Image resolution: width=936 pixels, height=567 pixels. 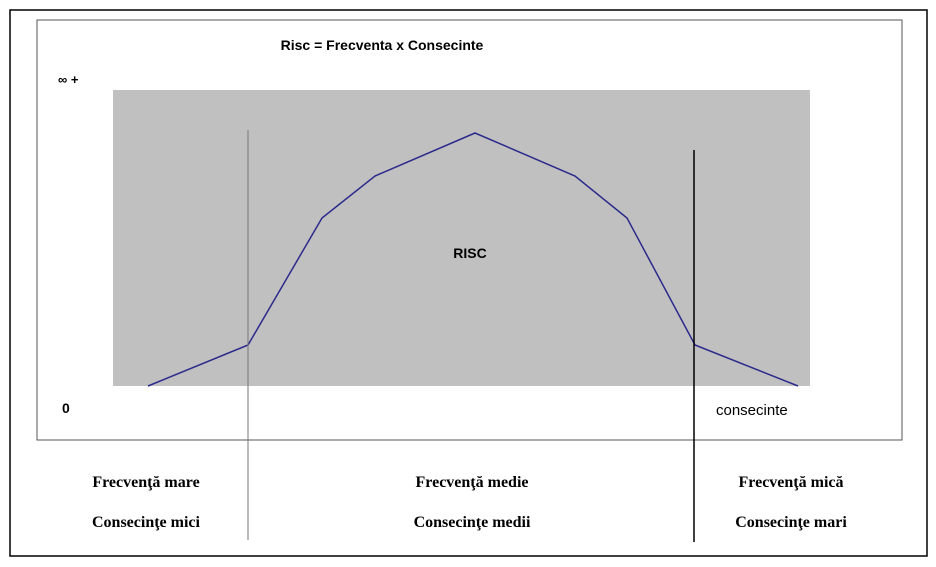 I want to click on zone-consequence: Consecinţe mici, so click(x=146, y=522).